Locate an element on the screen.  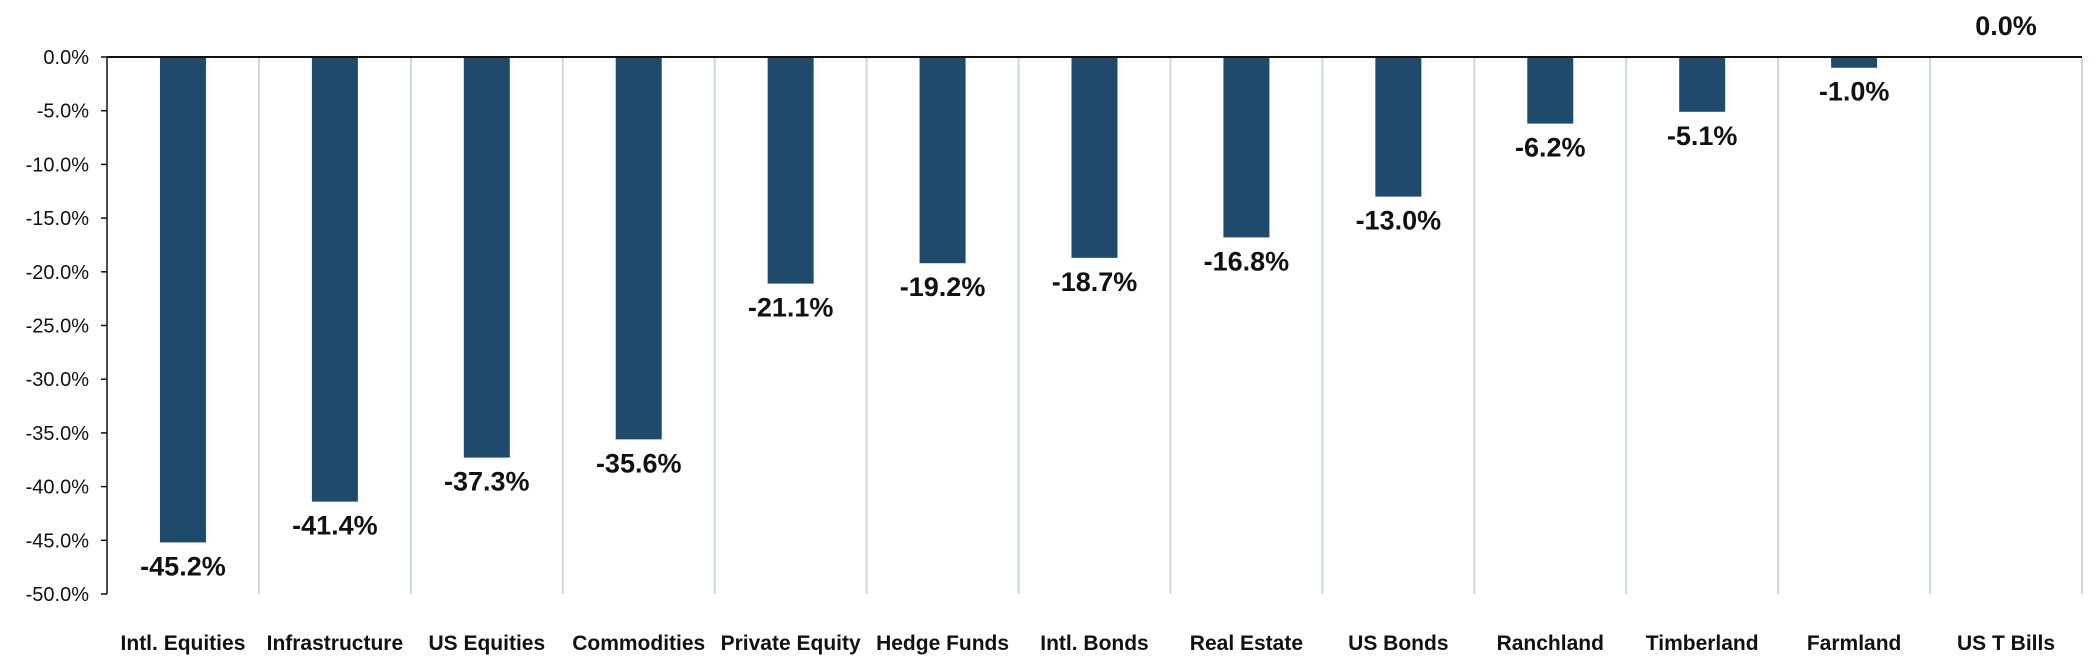
data-label: -18.7% is located at coordinates (1095, 282).